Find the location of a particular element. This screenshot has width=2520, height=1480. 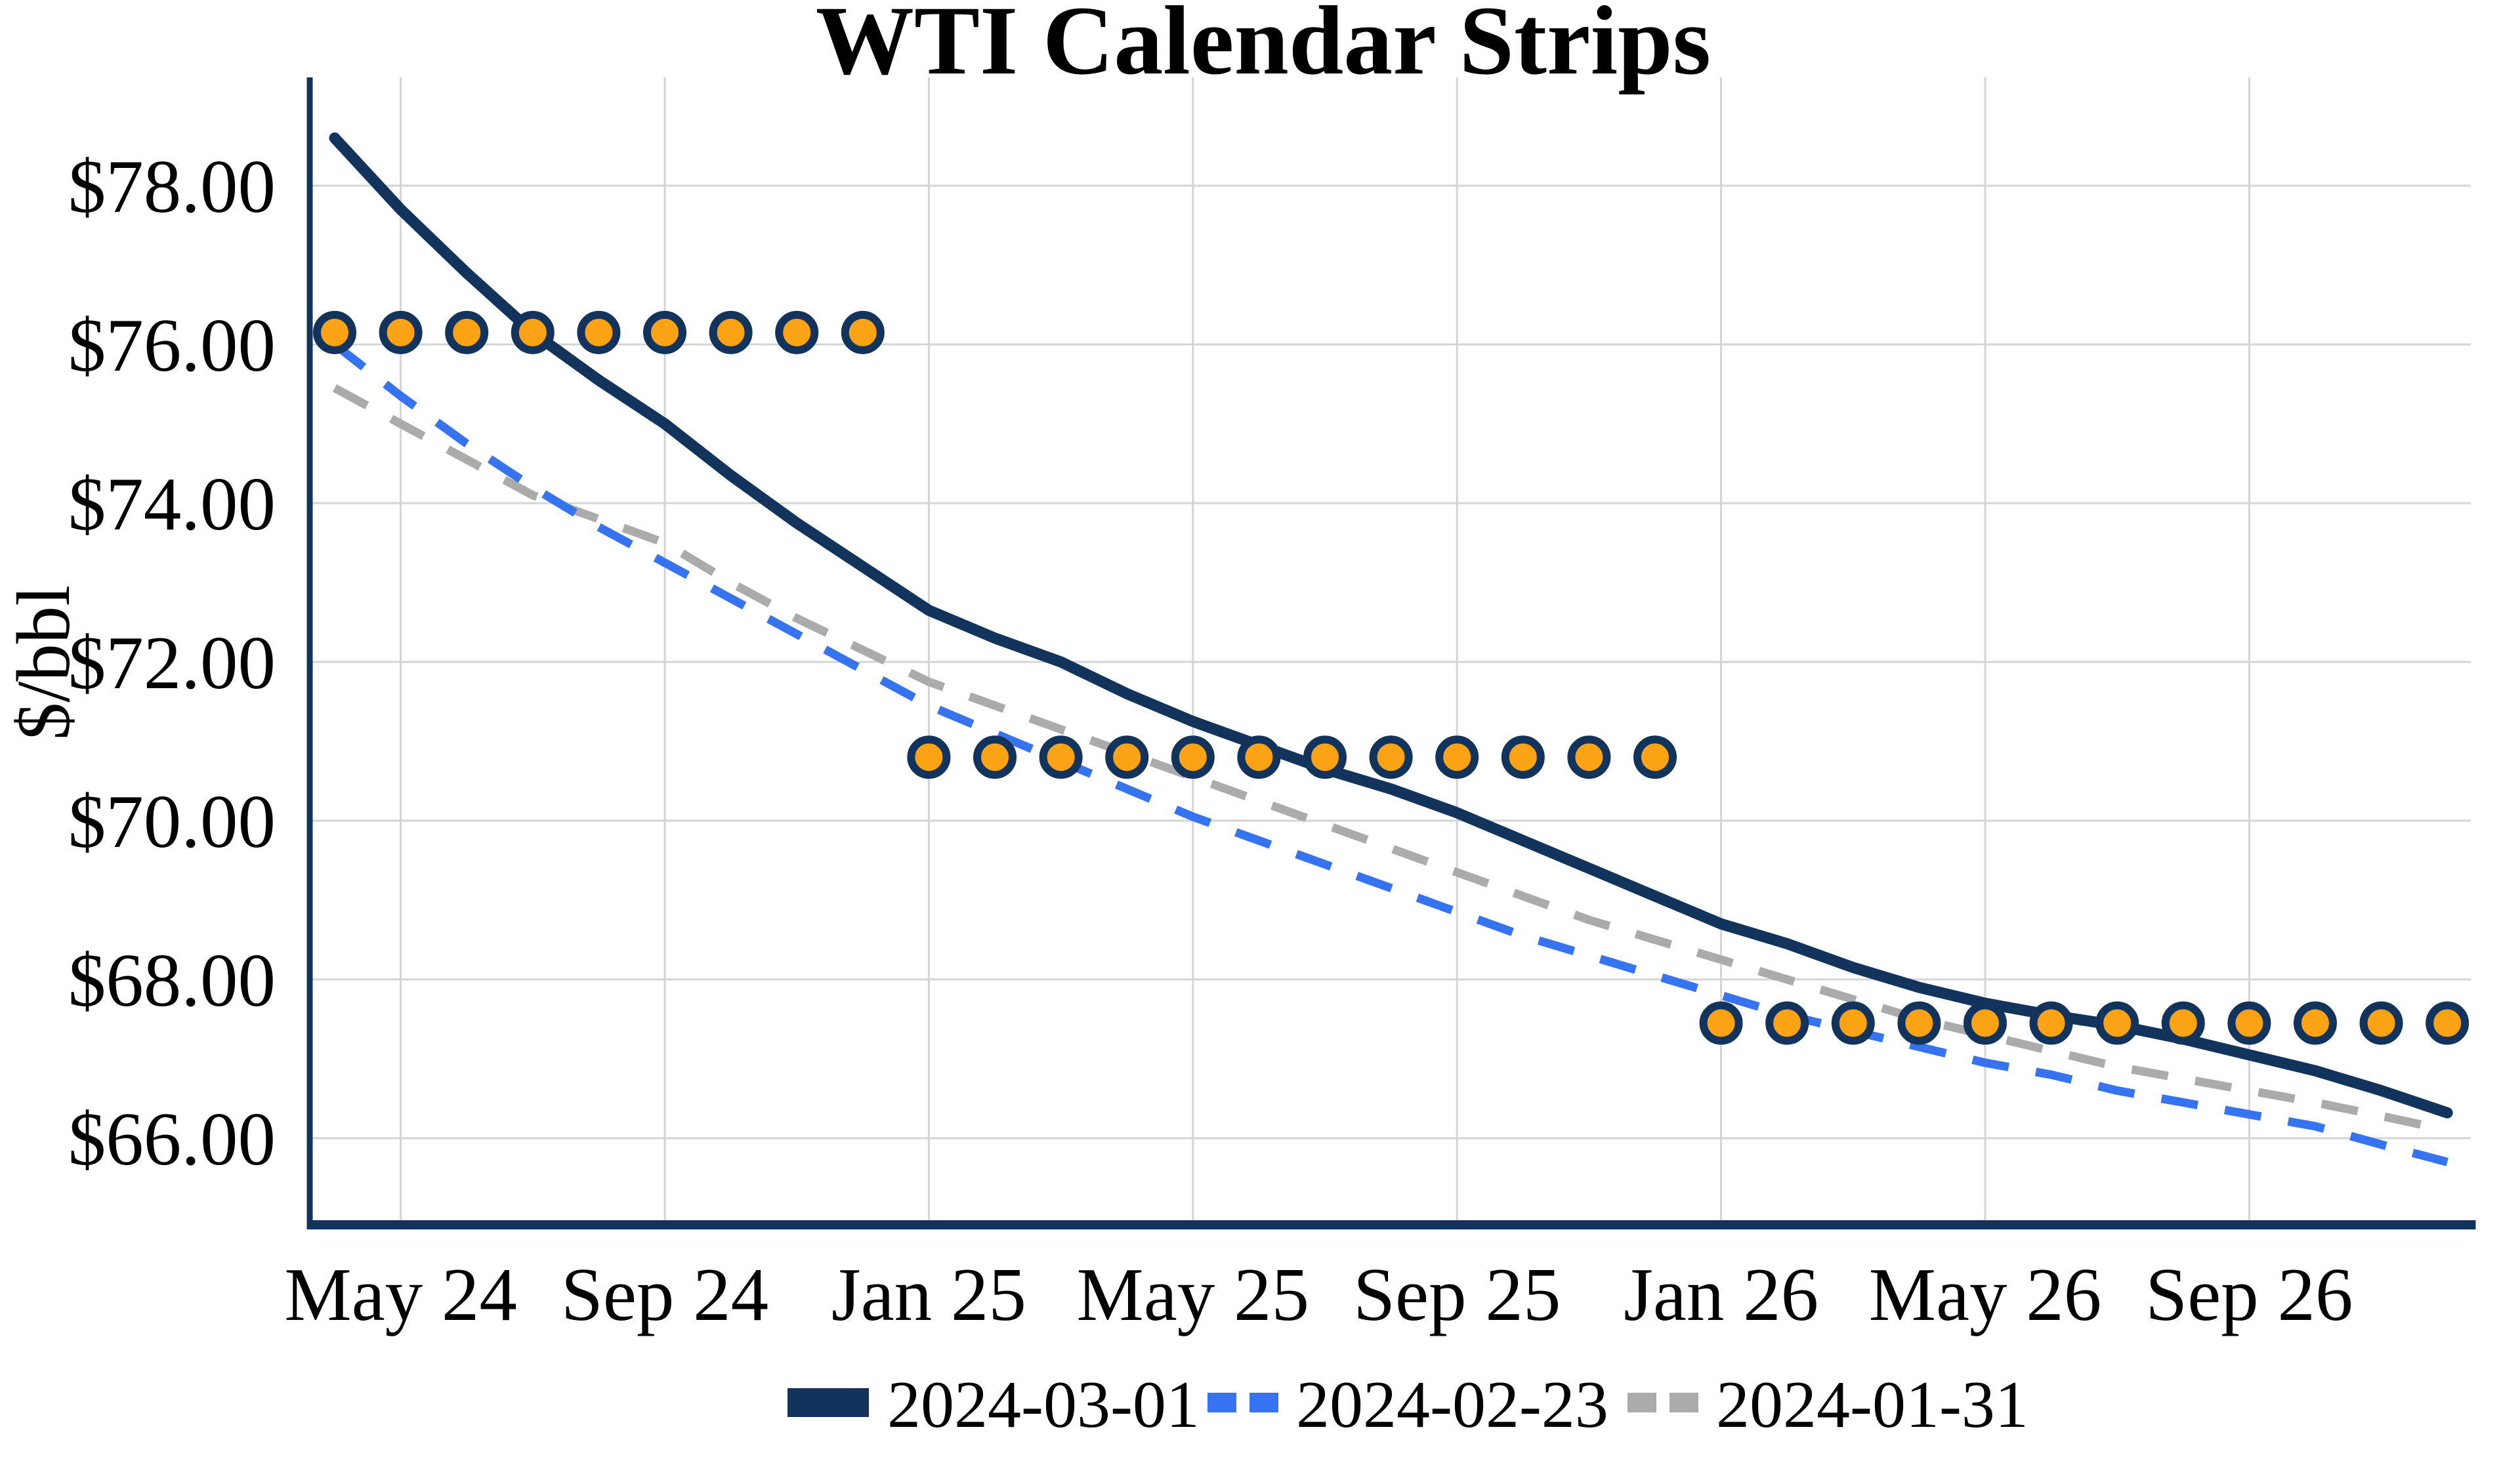

x-tick-label: May 25 is located at coordinates (1193, 1294).